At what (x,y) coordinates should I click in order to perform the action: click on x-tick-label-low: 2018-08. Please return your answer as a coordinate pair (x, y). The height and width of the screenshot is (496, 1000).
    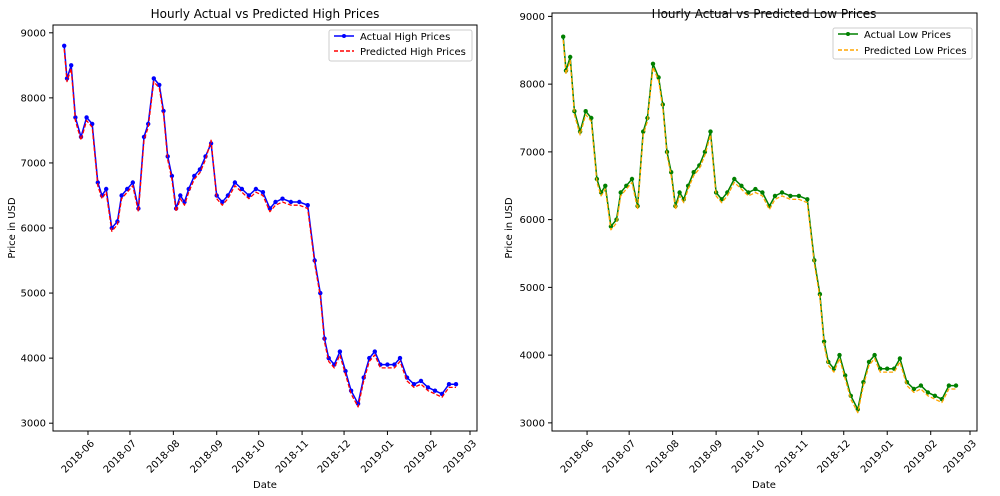
    Looking at the image, I should click on (662, 456).